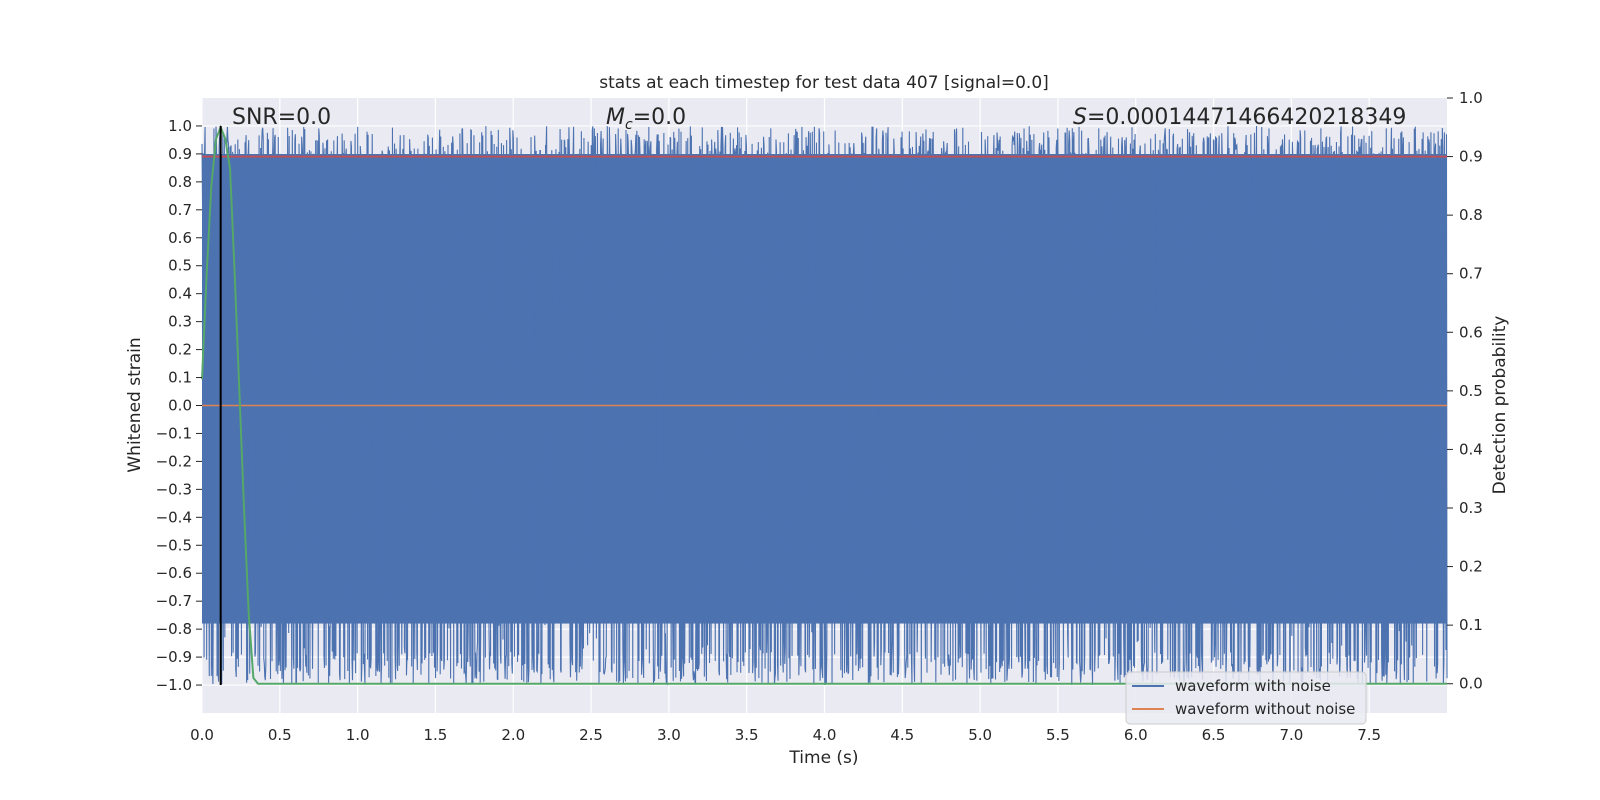 The height and width of the screenshot is (800, 1600). What do you see at coordinates (1080, 117) in the screenshot?
I see `s-symbol: S` at bounding box center [1080, 117].